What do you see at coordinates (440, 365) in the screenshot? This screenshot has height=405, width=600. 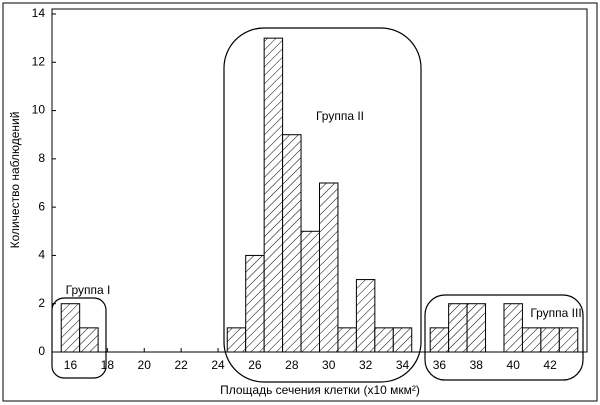 I see `x-tick-label: 36` at bounding box center [440, 365].